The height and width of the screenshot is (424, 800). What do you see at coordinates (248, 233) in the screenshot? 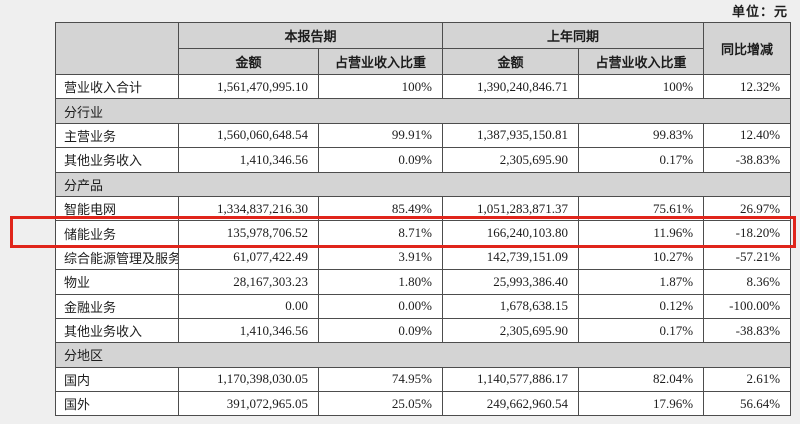
I see `cell-current-amount: 135,978,706.52` at bounding box center [248, 233].